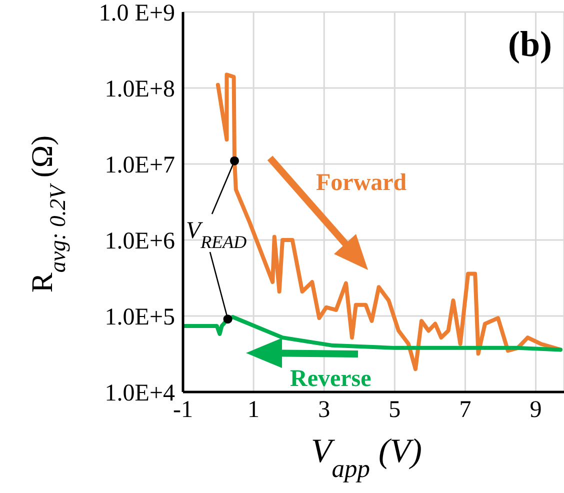 This screenshot has width=564, height=493. I want to click on annotation: Forward, so click(362, 183).